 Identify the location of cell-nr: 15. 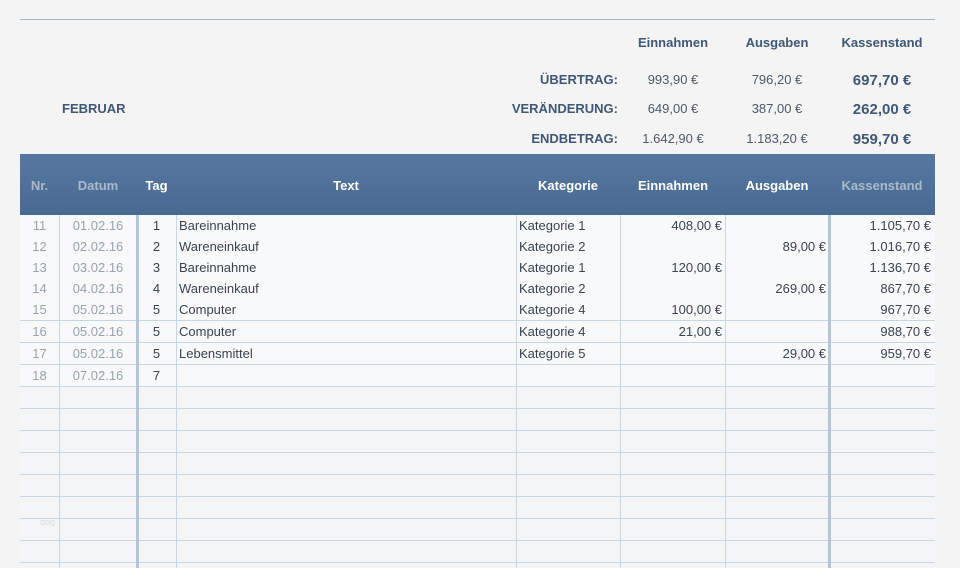
(39, 309).